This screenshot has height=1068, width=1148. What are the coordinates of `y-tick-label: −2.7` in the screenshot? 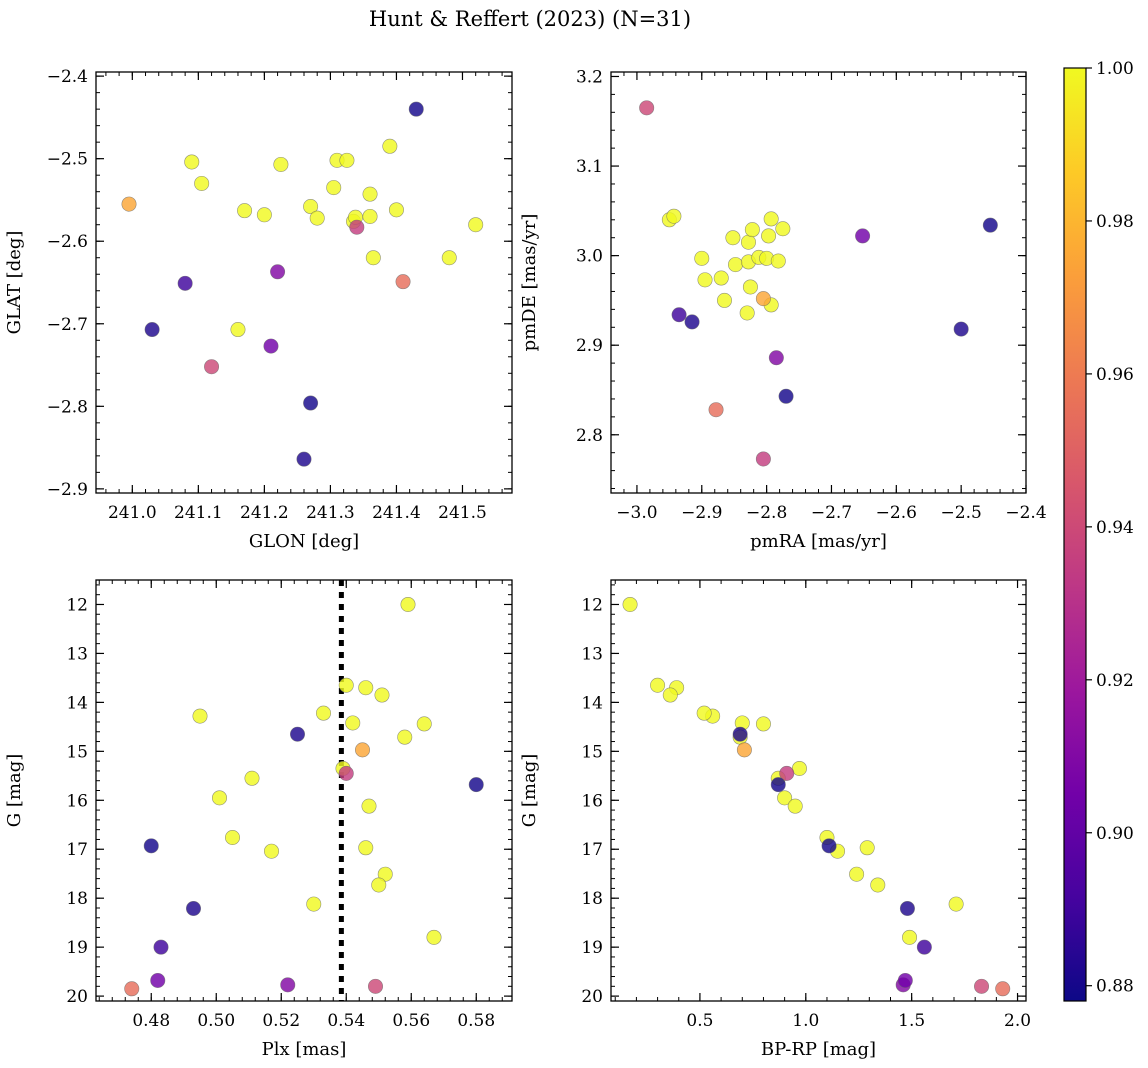 It's located at (67, 325).